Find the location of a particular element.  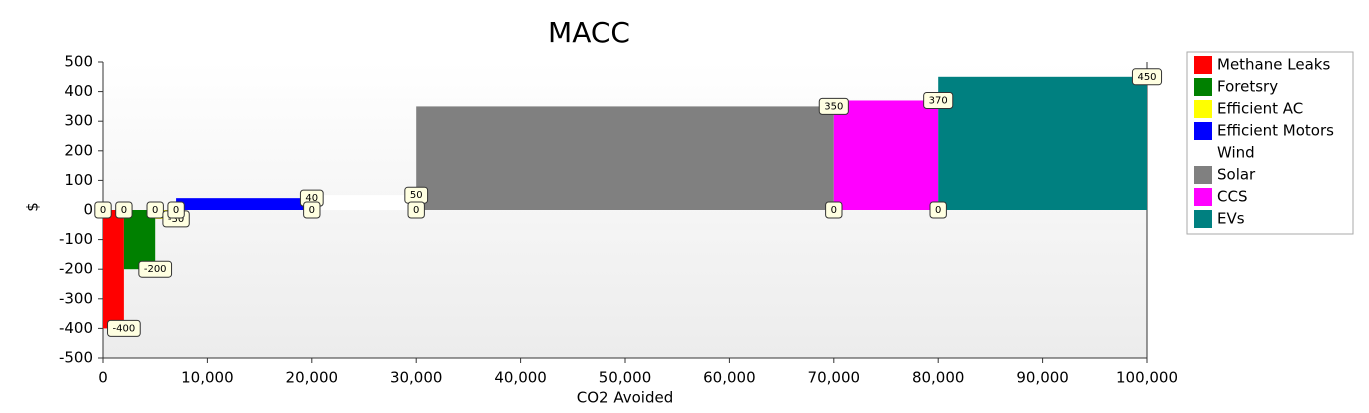

y-tick-label: 200 is located at coordinates (78, 150).